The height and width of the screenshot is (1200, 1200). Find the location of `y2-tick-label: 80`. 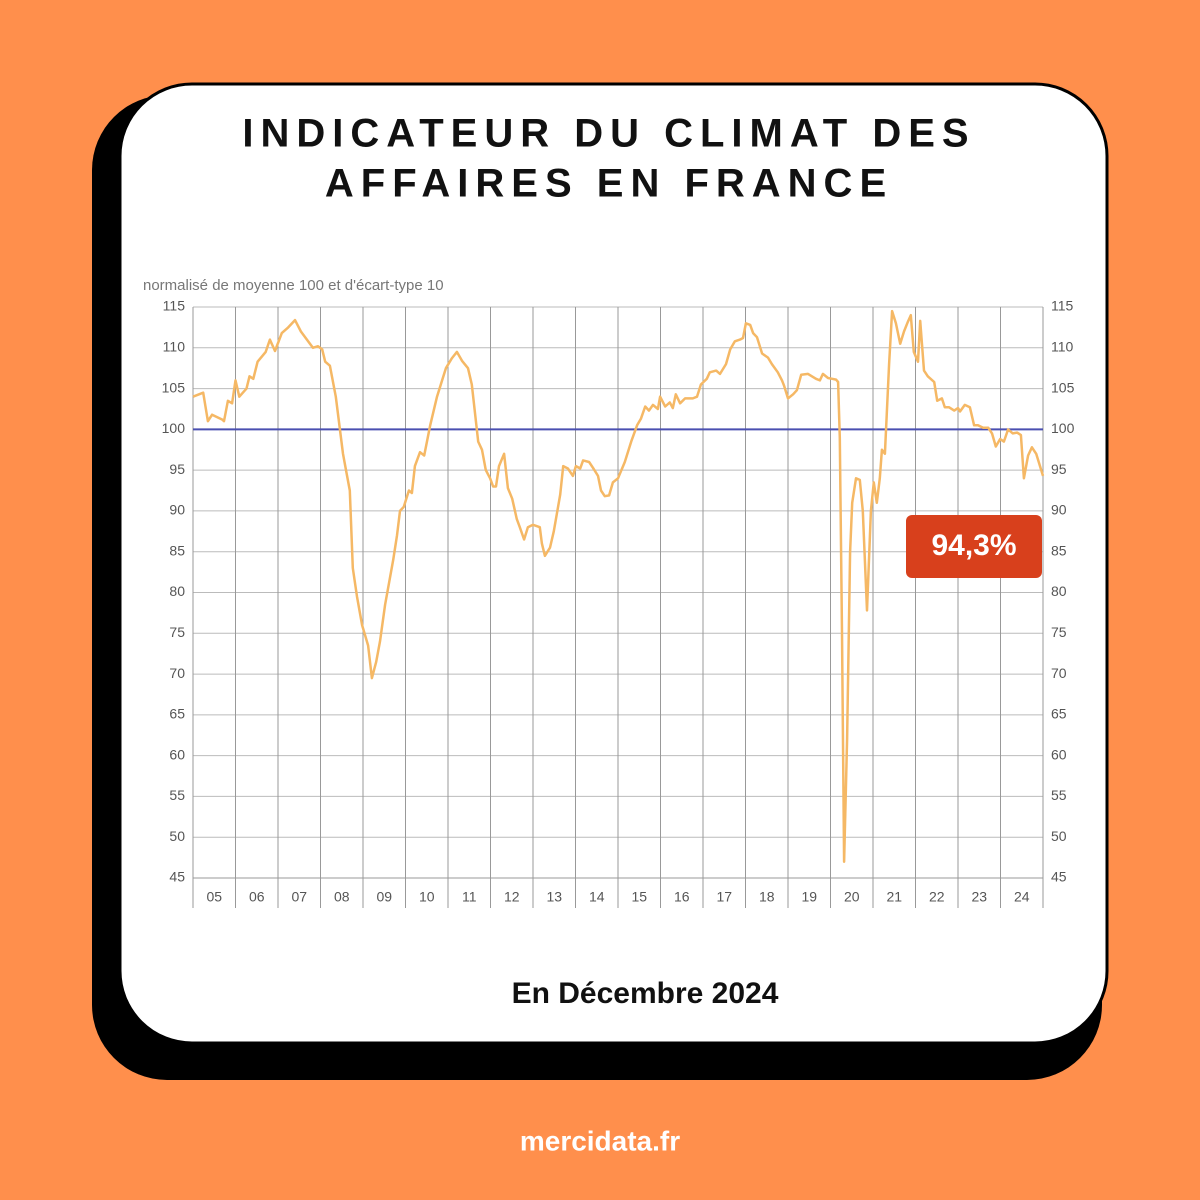

y2-tick-label: 80 is located at coordinates (1059, 591).